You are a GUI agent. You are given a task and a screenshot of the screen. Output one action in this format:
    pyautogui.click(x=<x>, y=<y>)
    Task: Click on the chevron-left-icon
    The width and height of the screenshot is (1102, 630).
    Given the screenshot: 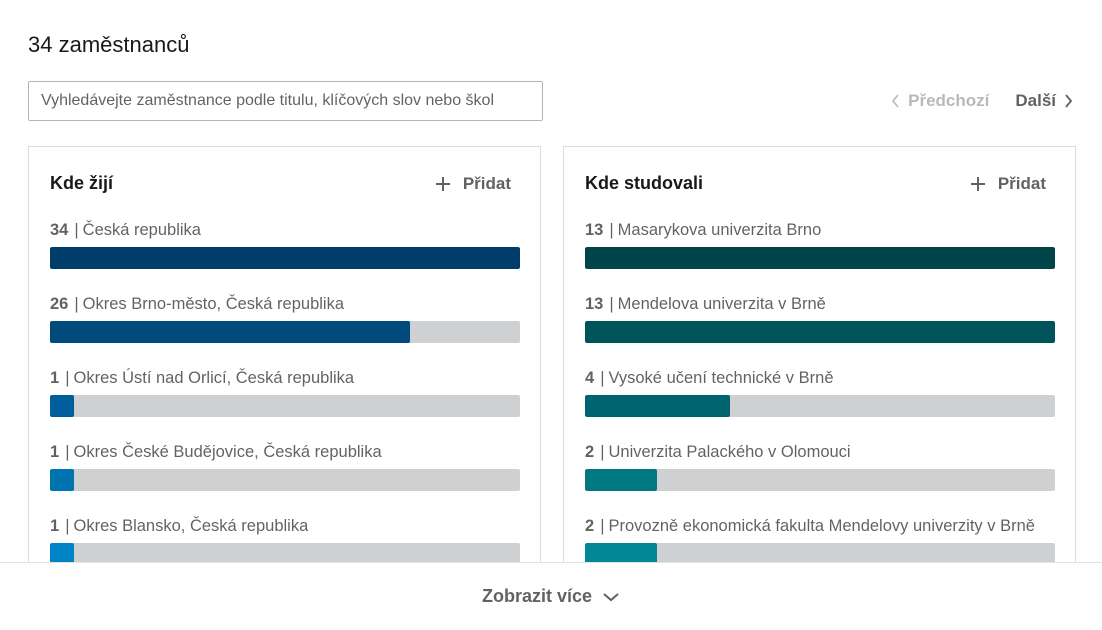 What is the action you would take?
    pyautogui.click(x=895, y=101)
    